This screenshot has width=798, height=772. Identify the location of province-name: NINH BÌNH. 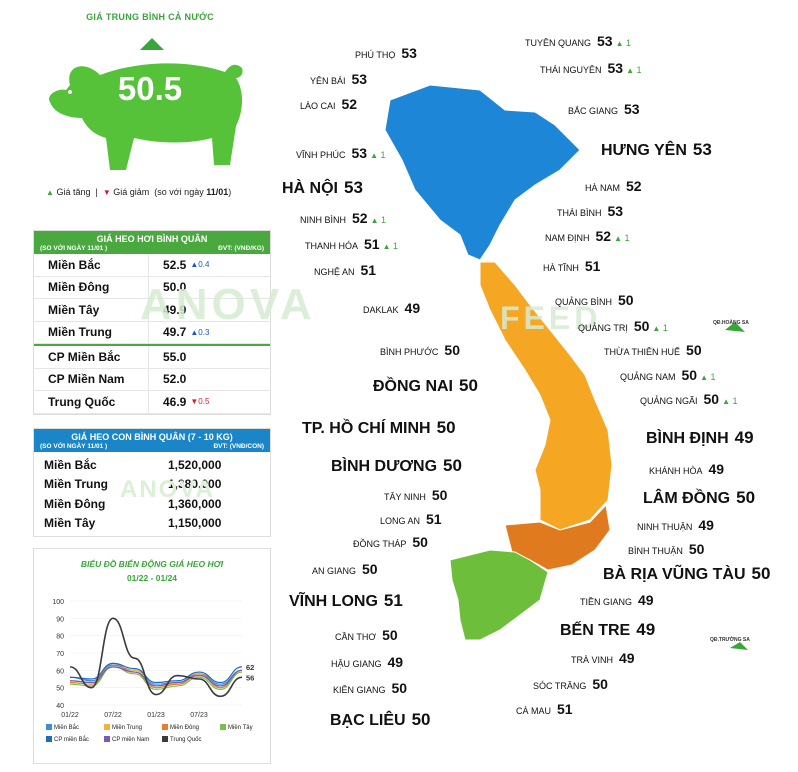
(323, 220).